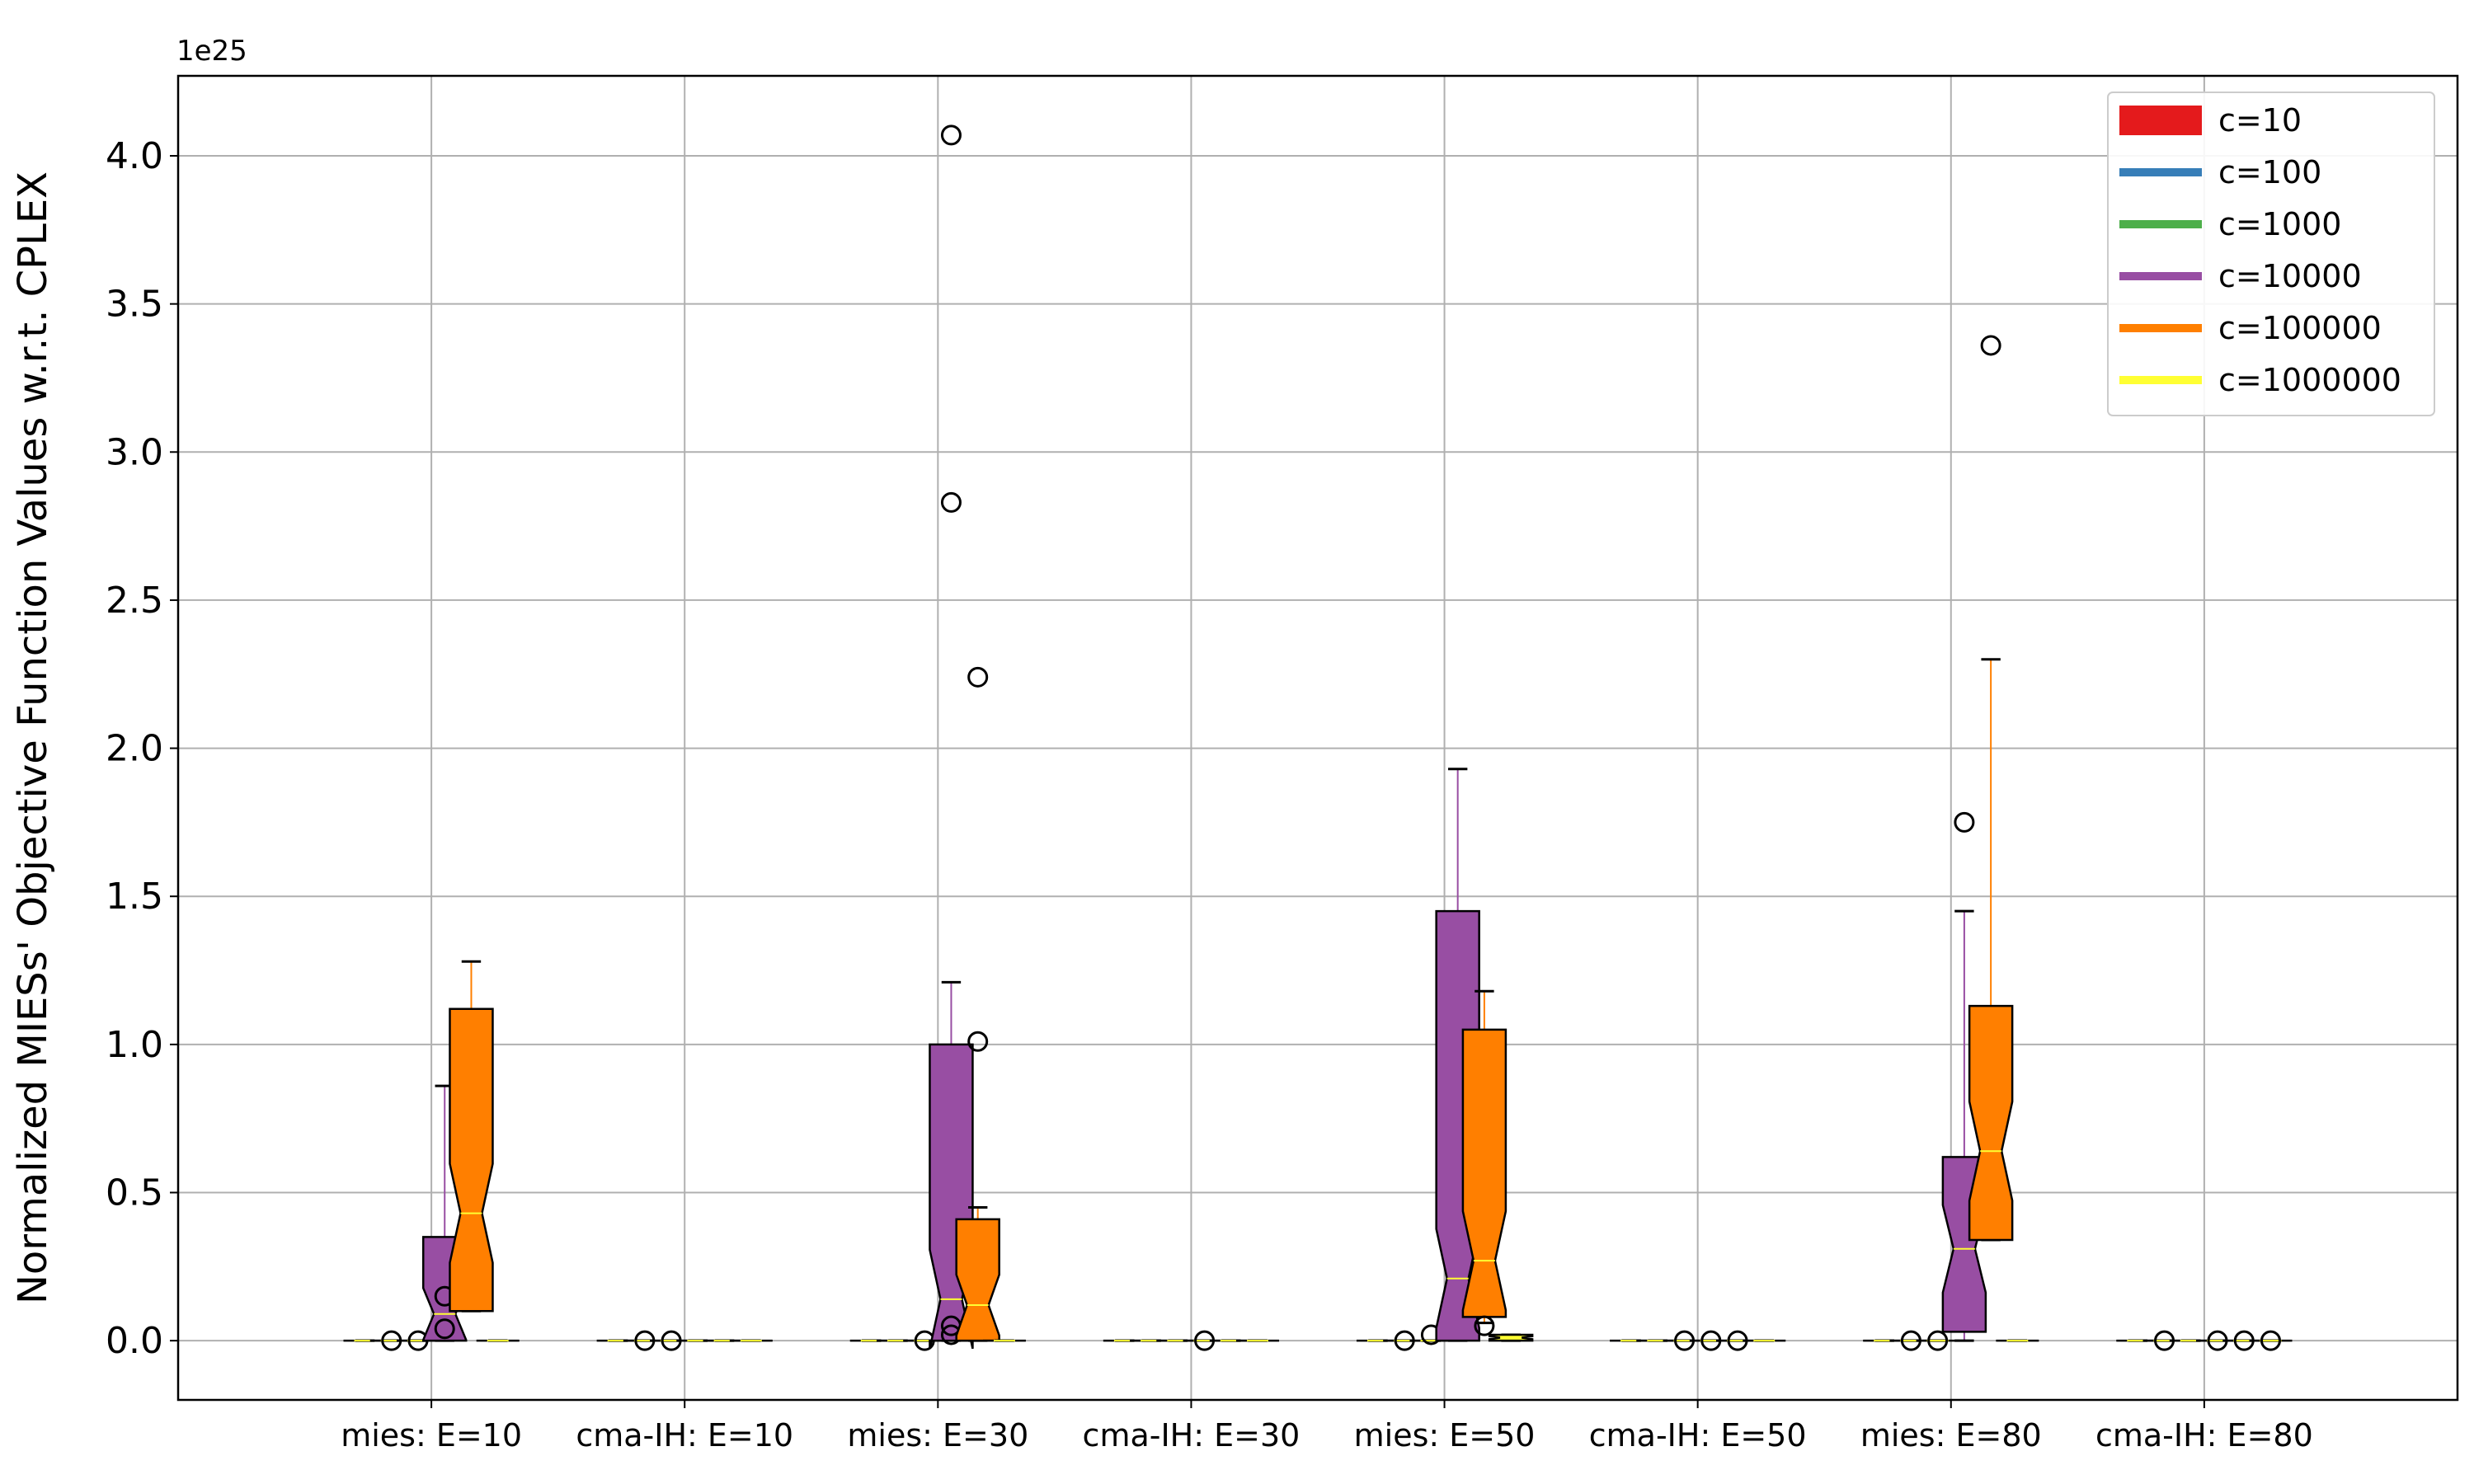 The width and height of the screenshot is (2474, 1484). Describe the element at coordinates (134, 1193) in the screenshot. I see `y-tick-label: 0.5` at that location.